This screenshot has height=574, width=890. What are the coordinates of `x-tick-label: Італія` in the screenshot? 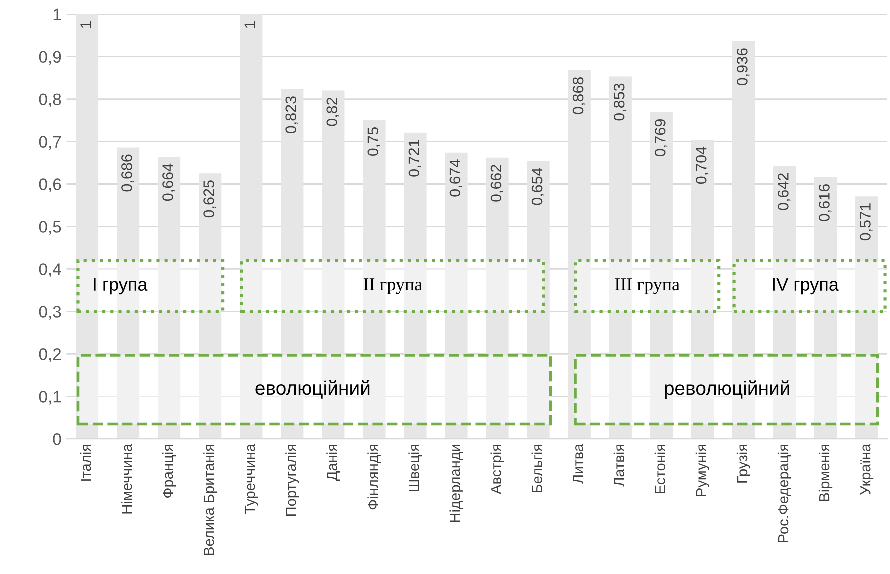 It's located at (86, 462).